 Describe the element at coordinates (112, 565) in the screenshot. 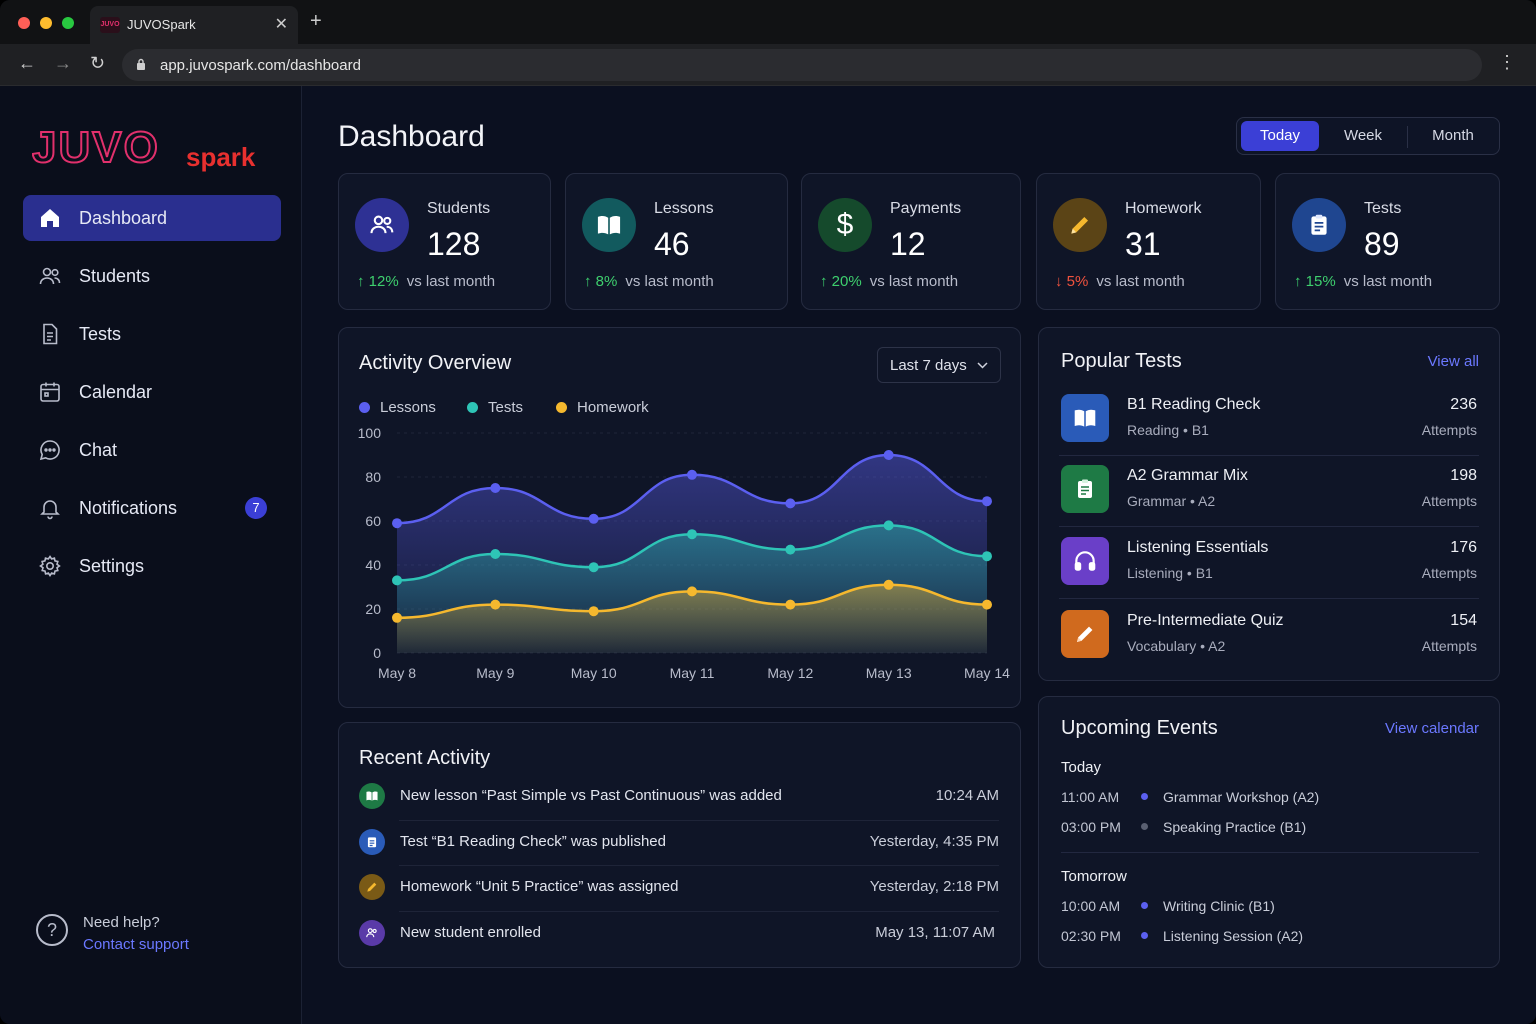

I see `sidebar-item-label: Settings` at that location.